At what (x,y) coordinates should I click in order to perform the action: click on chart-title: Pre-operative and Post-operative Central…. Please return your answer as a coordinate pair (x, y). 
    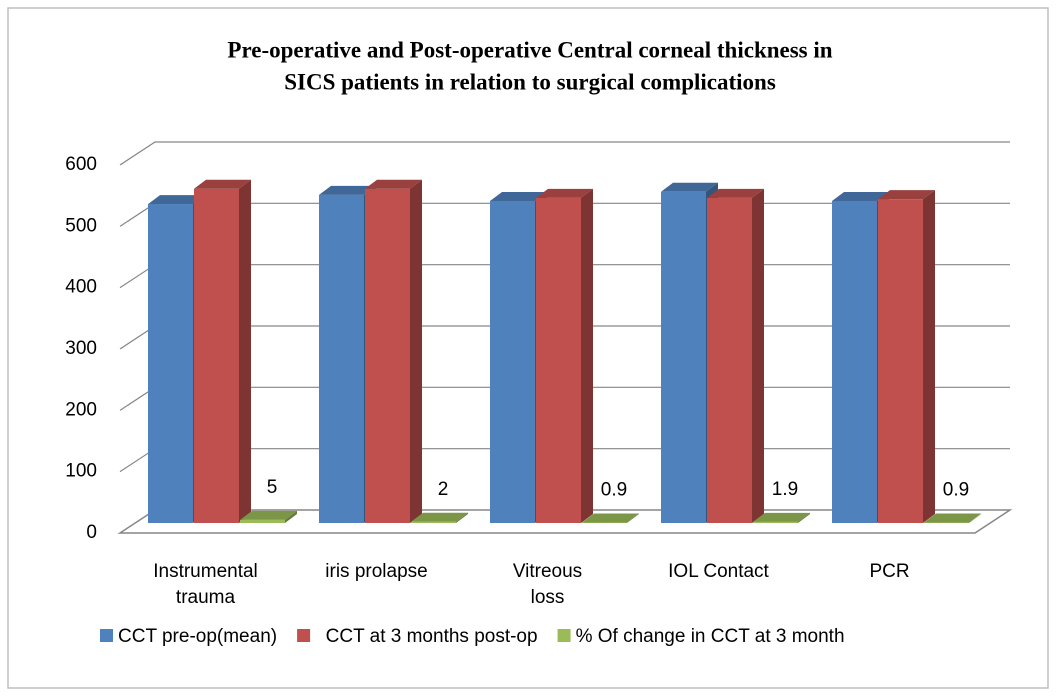
    Looking at the image, I should click on (529, 49).